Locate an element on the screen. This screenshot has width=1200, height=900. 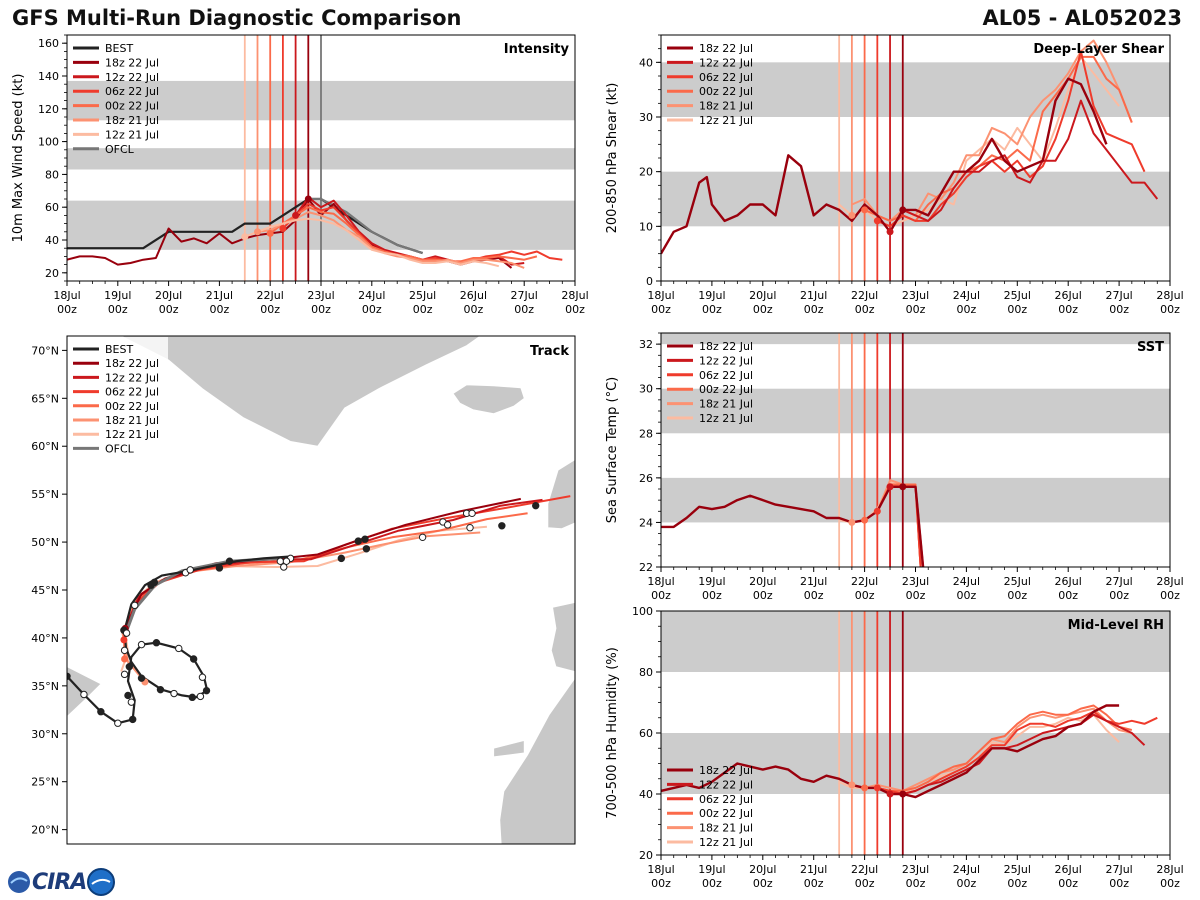
x-tick-date: 27Jul is located at coordinates (1118, 869).